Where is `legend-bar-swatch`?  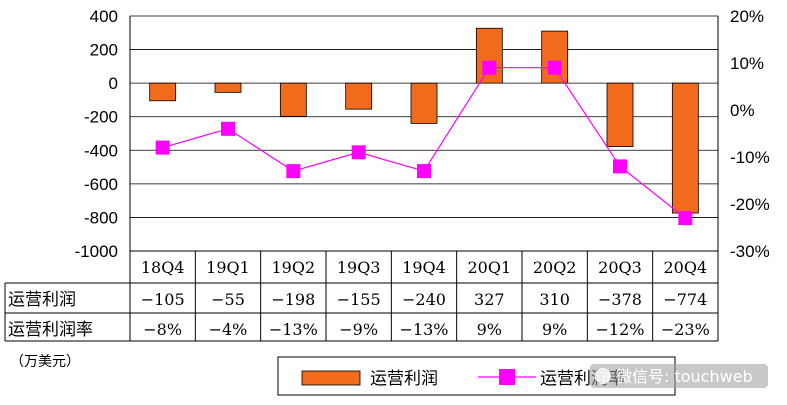
legend-bar-swatch is located at coordinates (331, 378).